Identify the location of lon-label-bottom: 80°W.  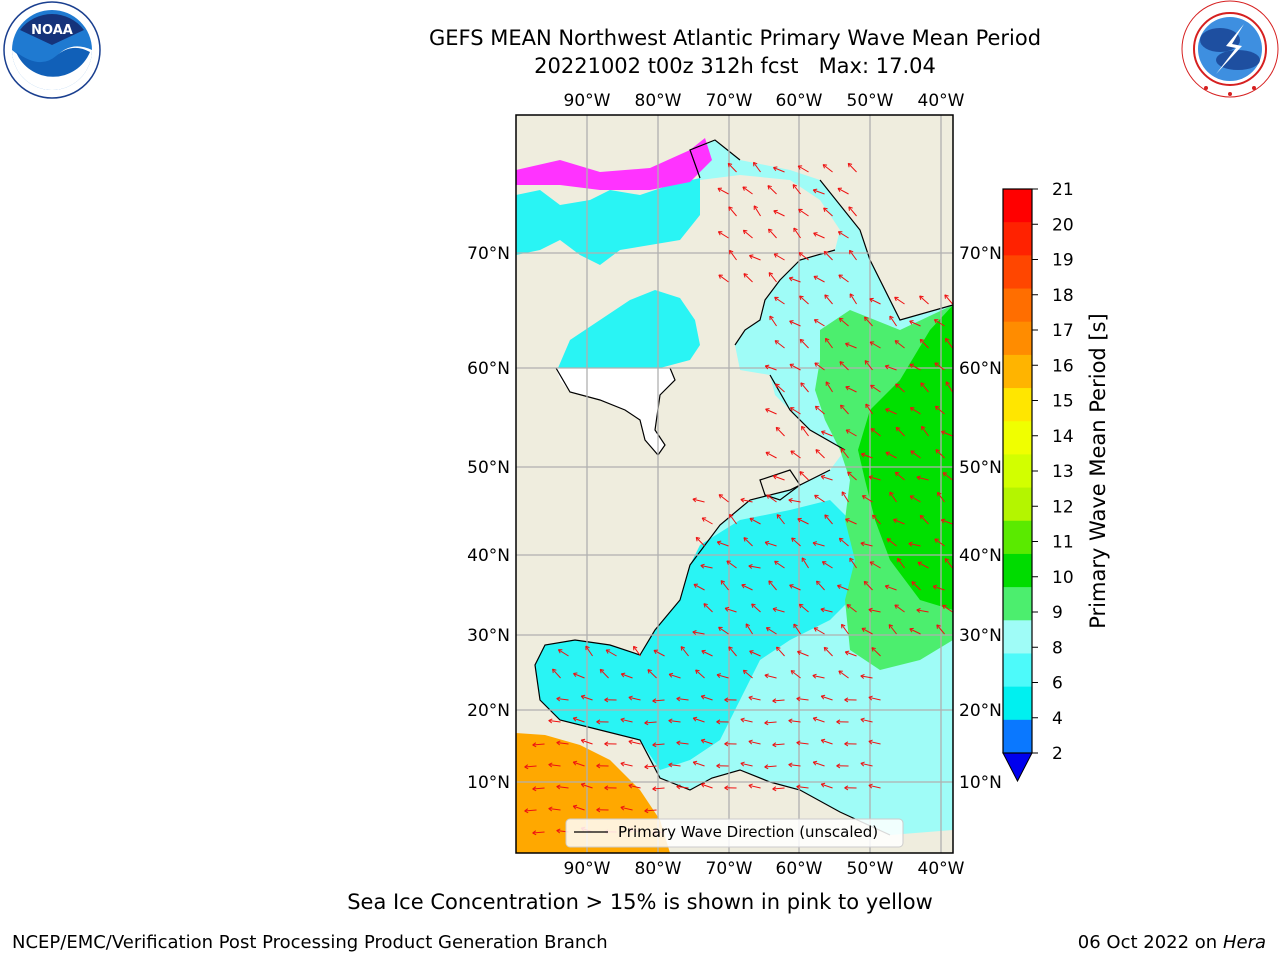
(658, 869).